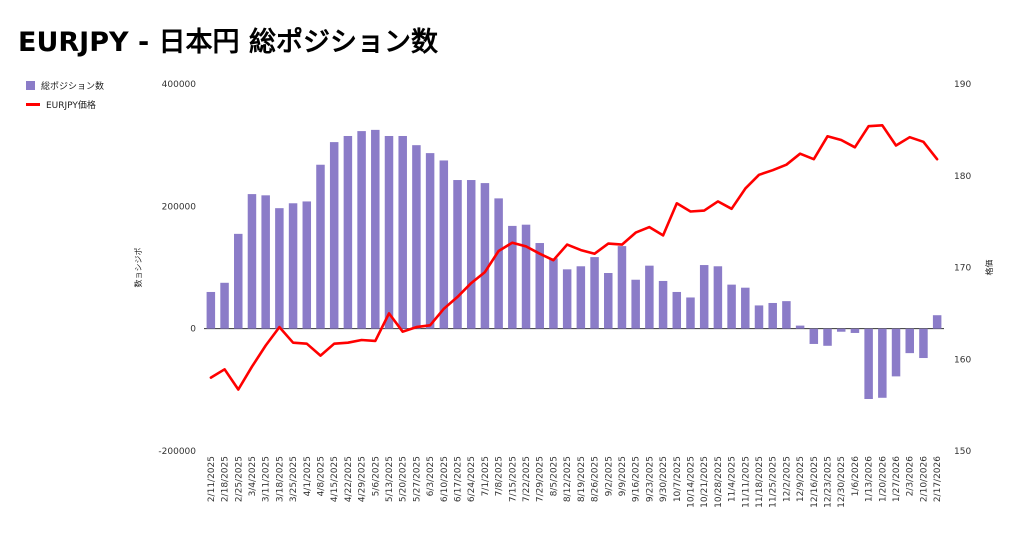  What do you see at coordinates (815, 482) in the screenshot?
I see `x-tick-label: 12/16/2025` at bounding box center [815, 482].